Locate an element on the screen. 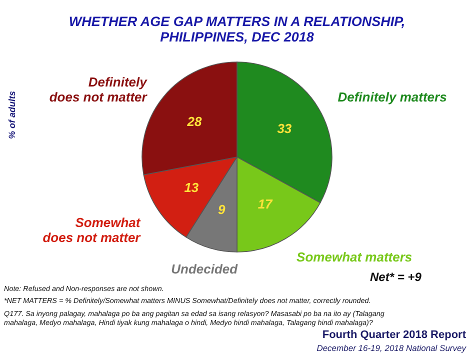 The image size is (474, 355). text: Fourth Quarter 2018 Report is located at coordinates (394, 335).